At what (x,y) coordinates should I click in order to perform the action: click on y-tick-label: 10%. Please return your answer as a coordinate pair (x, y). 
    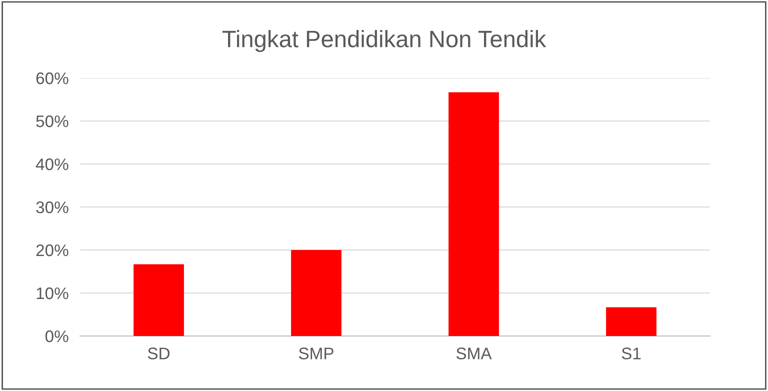
    Looking at the image, I should click on (52, 293).